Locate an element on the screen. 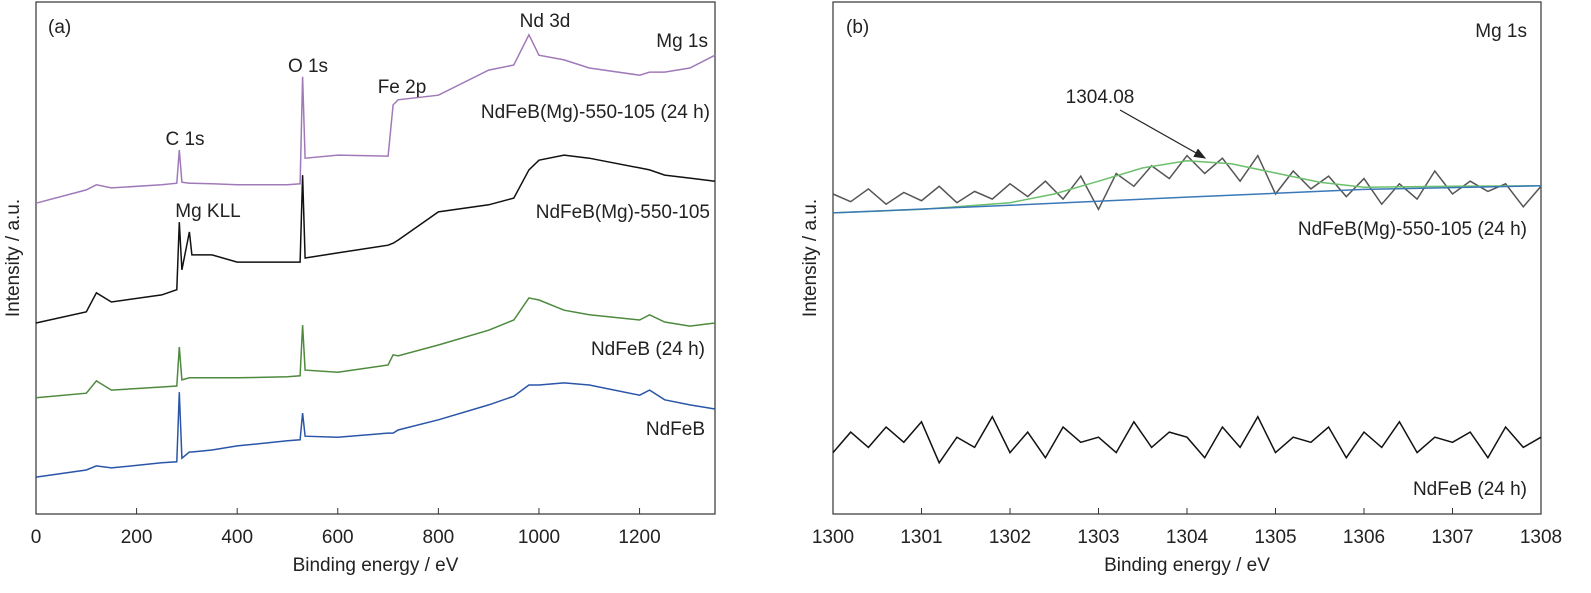 The width and height of the screenshot is (1591, 593). annotation: 1304.08 is located at coordinates (1100, 97).